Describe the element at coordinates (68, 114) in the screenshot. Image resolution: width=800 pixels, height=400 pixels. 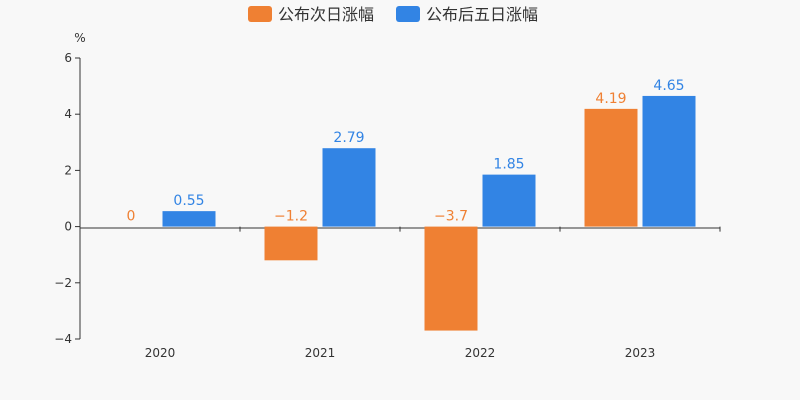
I see `y-tick-label: 4` at that location.